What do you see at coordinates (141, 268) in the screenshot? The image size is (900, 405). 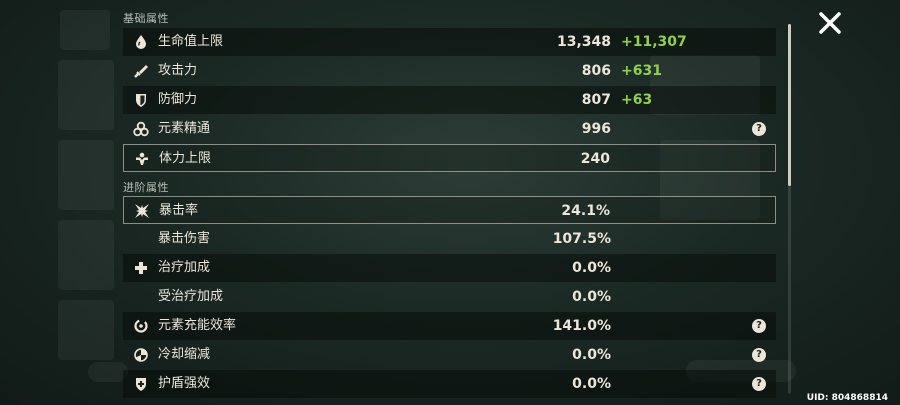 I see `healing-cross-icon` at bounding box center [141, 268].